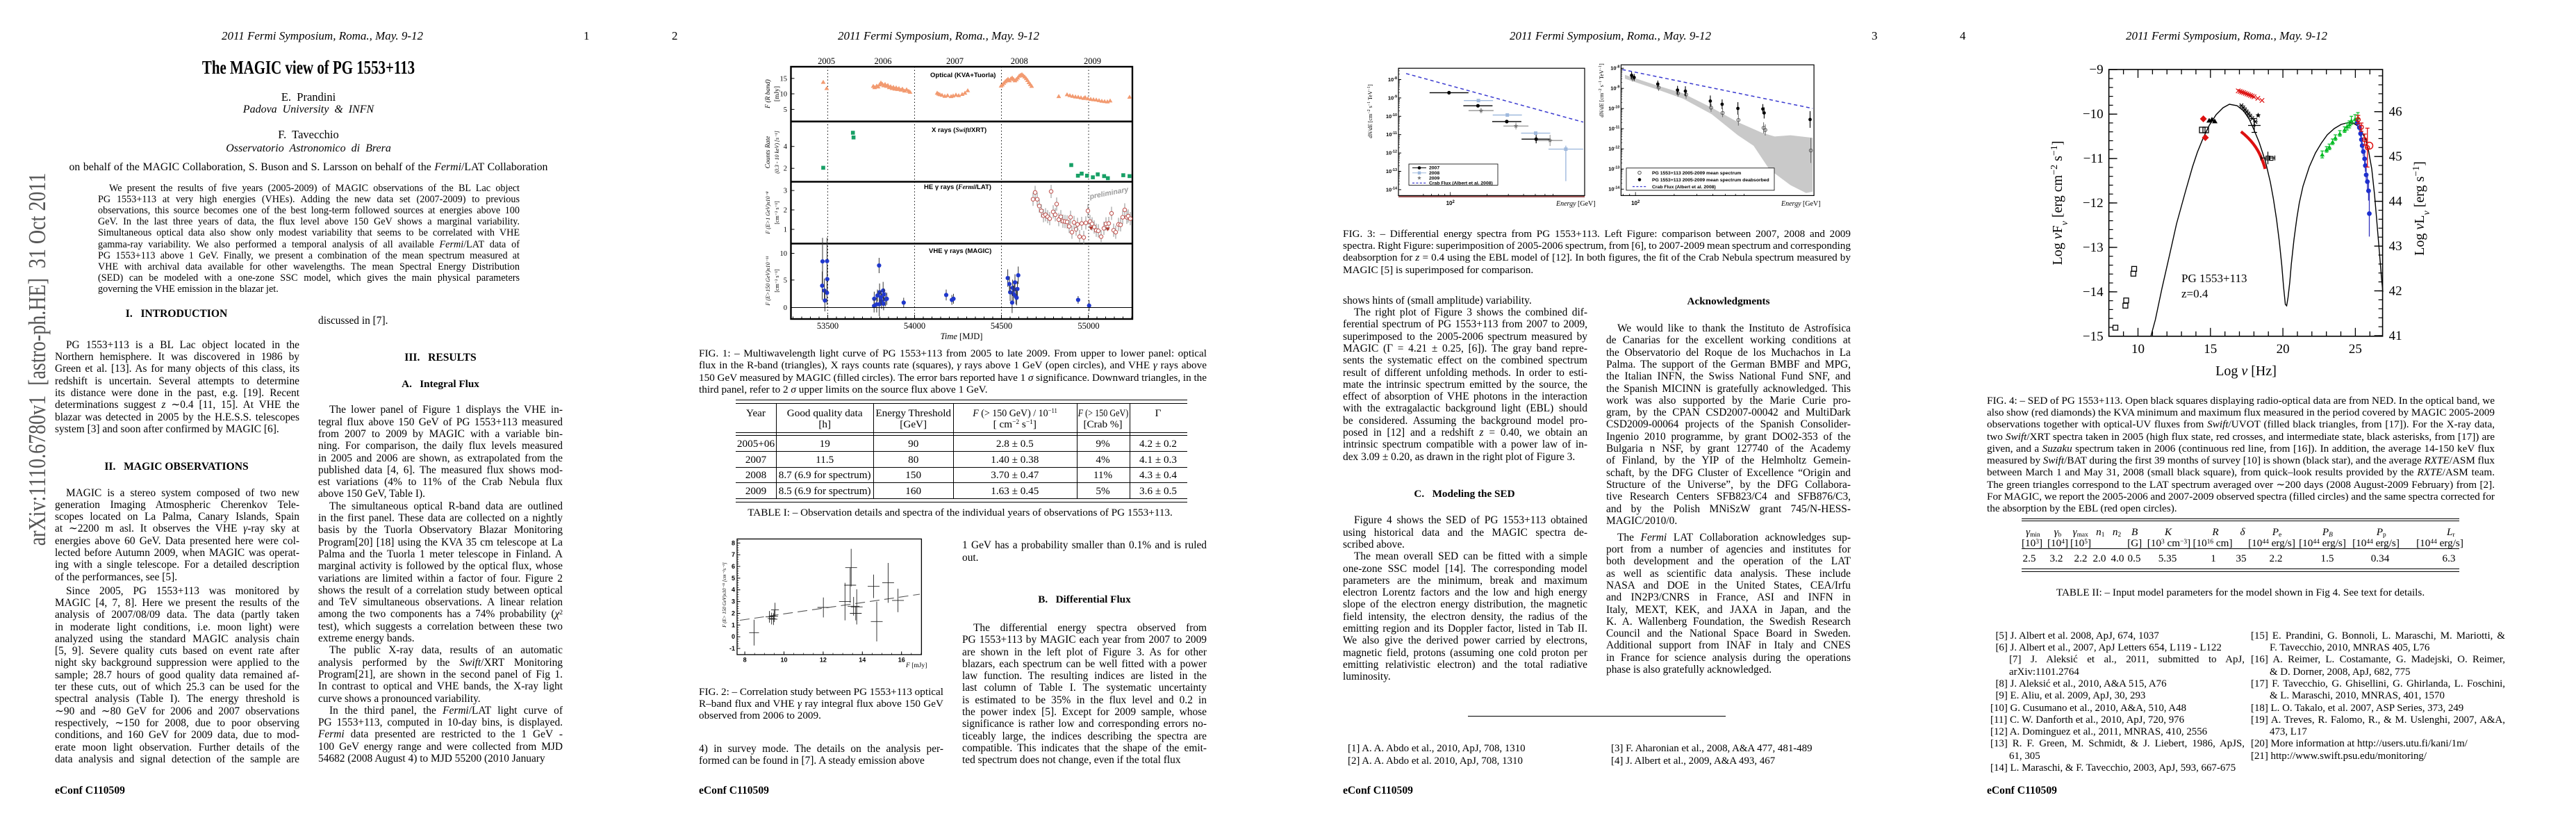  Describe the element at coordinates (2396, 336) in the screenshot. I see `svg-text: 41` at that location.